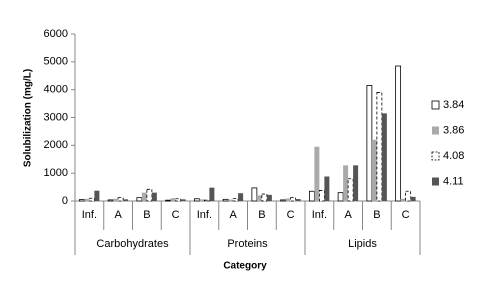 The width and height of the screenshot is (480, 293). I want to click on y-tick-label: 2000, so click(56, 145).